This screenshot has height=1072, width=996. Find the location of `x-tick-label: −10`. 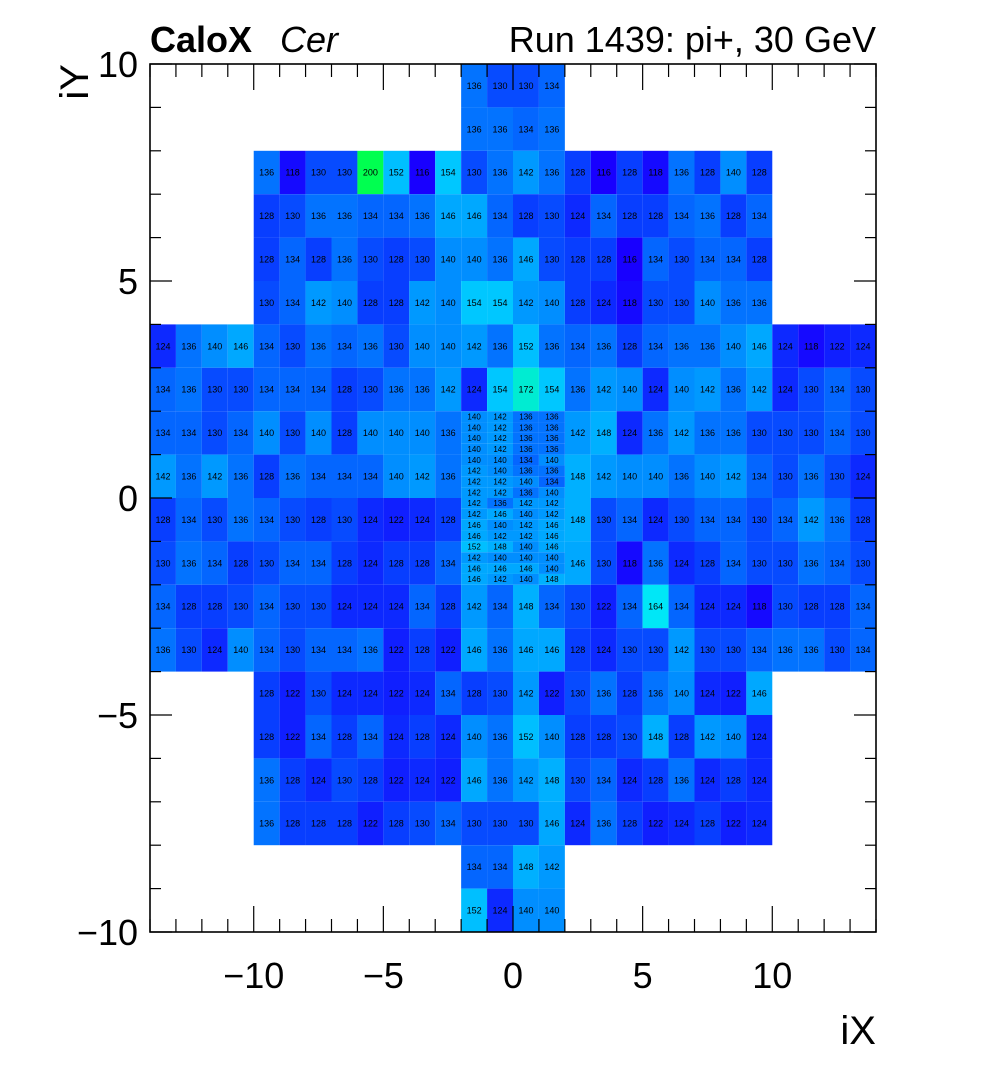

x-tick-label: −10 is located at coordinates (253, 975).